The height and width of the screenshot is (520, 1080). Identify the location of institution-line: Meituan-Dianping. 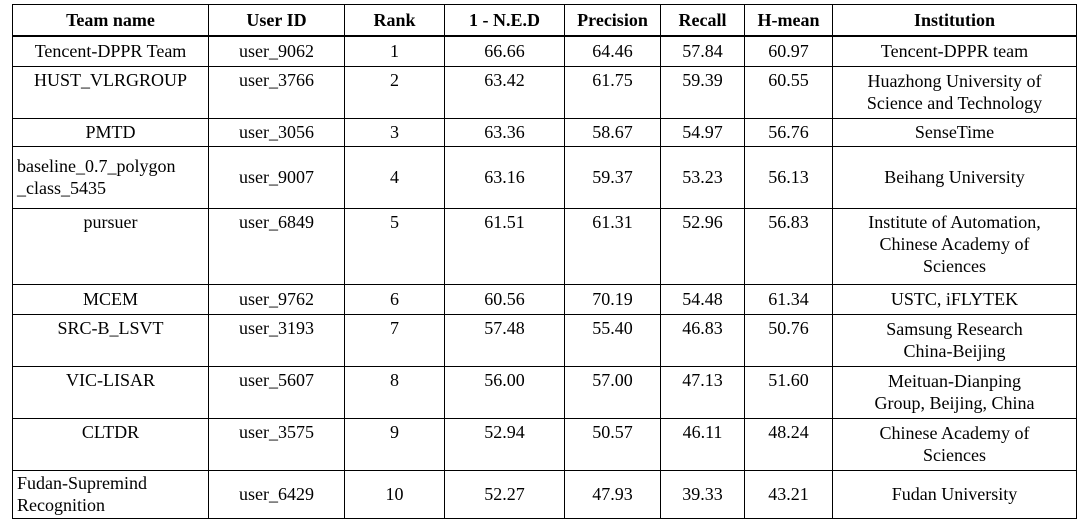
(954, 381).